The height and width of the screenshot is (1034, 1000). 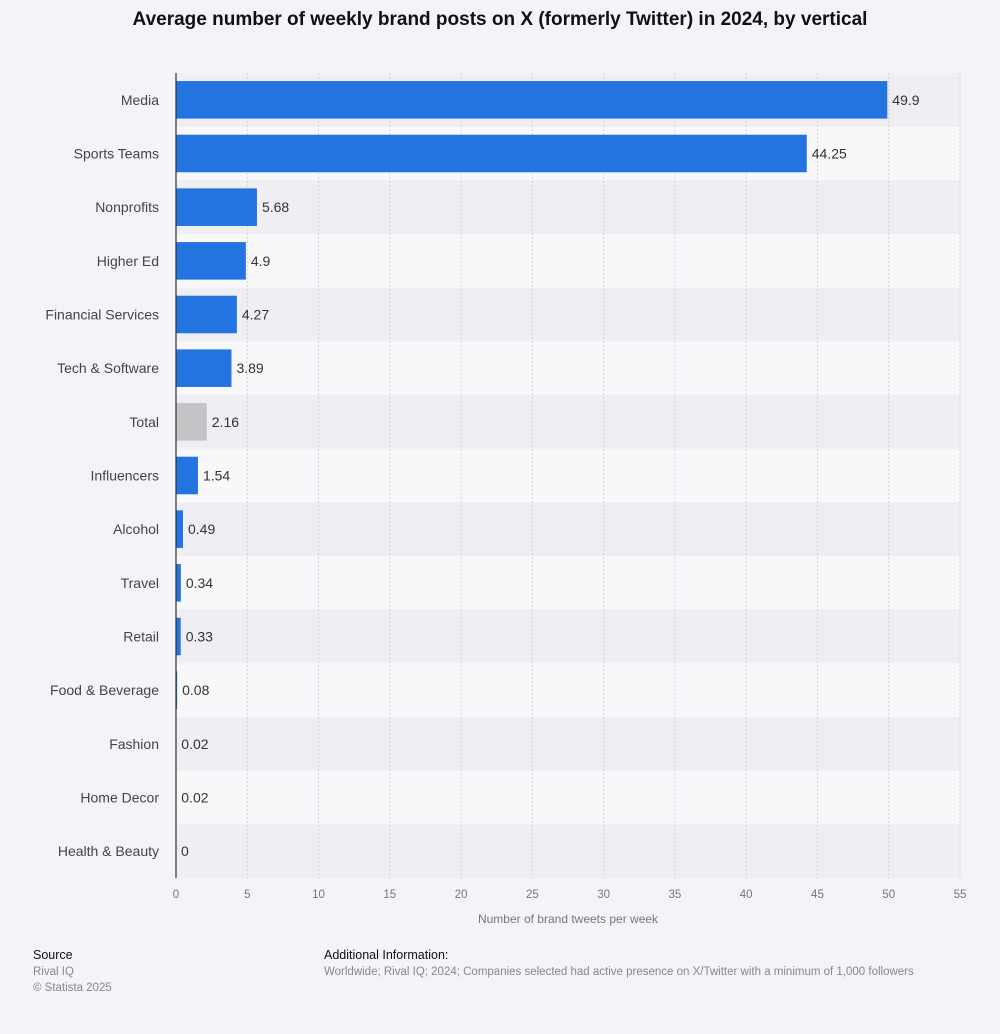 I want to click on category-label: Health & Beauty, so click(x=108, y=851).